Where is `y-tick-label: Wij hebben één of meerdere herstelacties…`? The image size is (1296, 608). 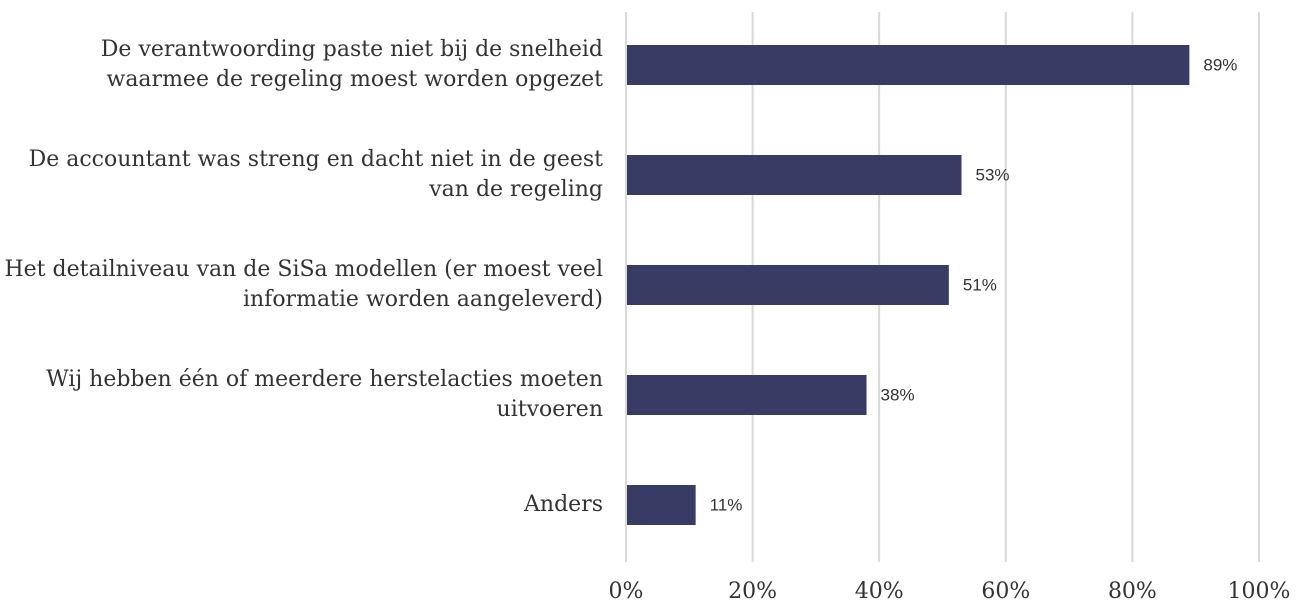 y-tick-label: Wij hebben één of meerdere herstelacties… is located at coordinates (324, 394).